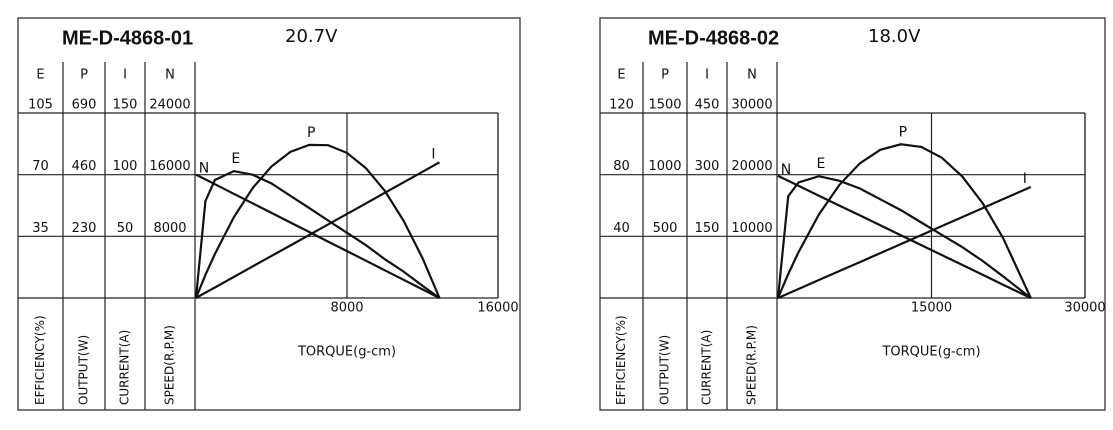 This screenshot has height=430, width=1113. I want to click on y-tick-label: 1000, so click(664, 166).